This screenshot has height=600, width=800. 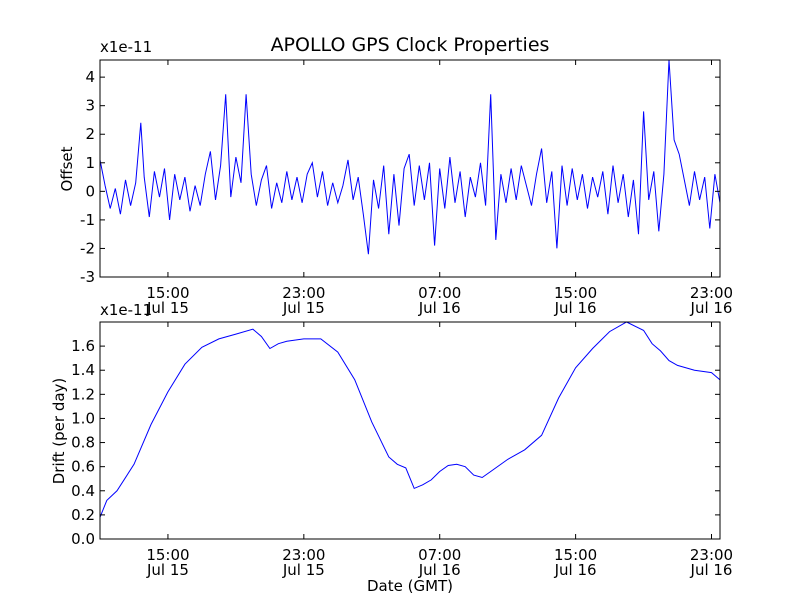 What do you see at coordinates (83, 467) in the screenshot?
I see `y-tick-label: 0.6` at bounding box center [83, 467].